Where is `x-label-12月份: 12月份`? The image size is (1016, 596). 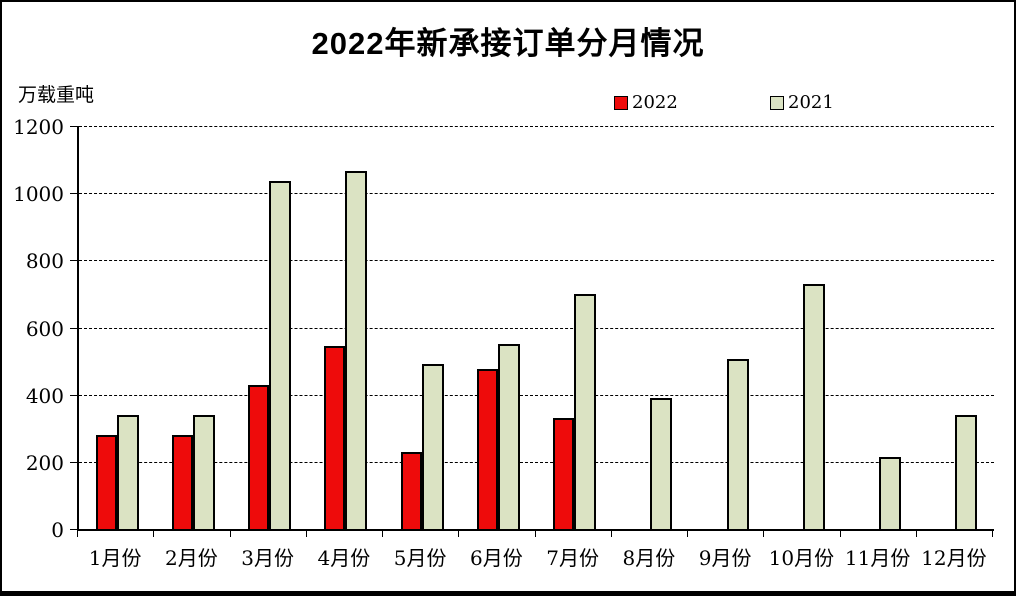
x-label-12月份: 12月份 is located at coordinates (954, 558).